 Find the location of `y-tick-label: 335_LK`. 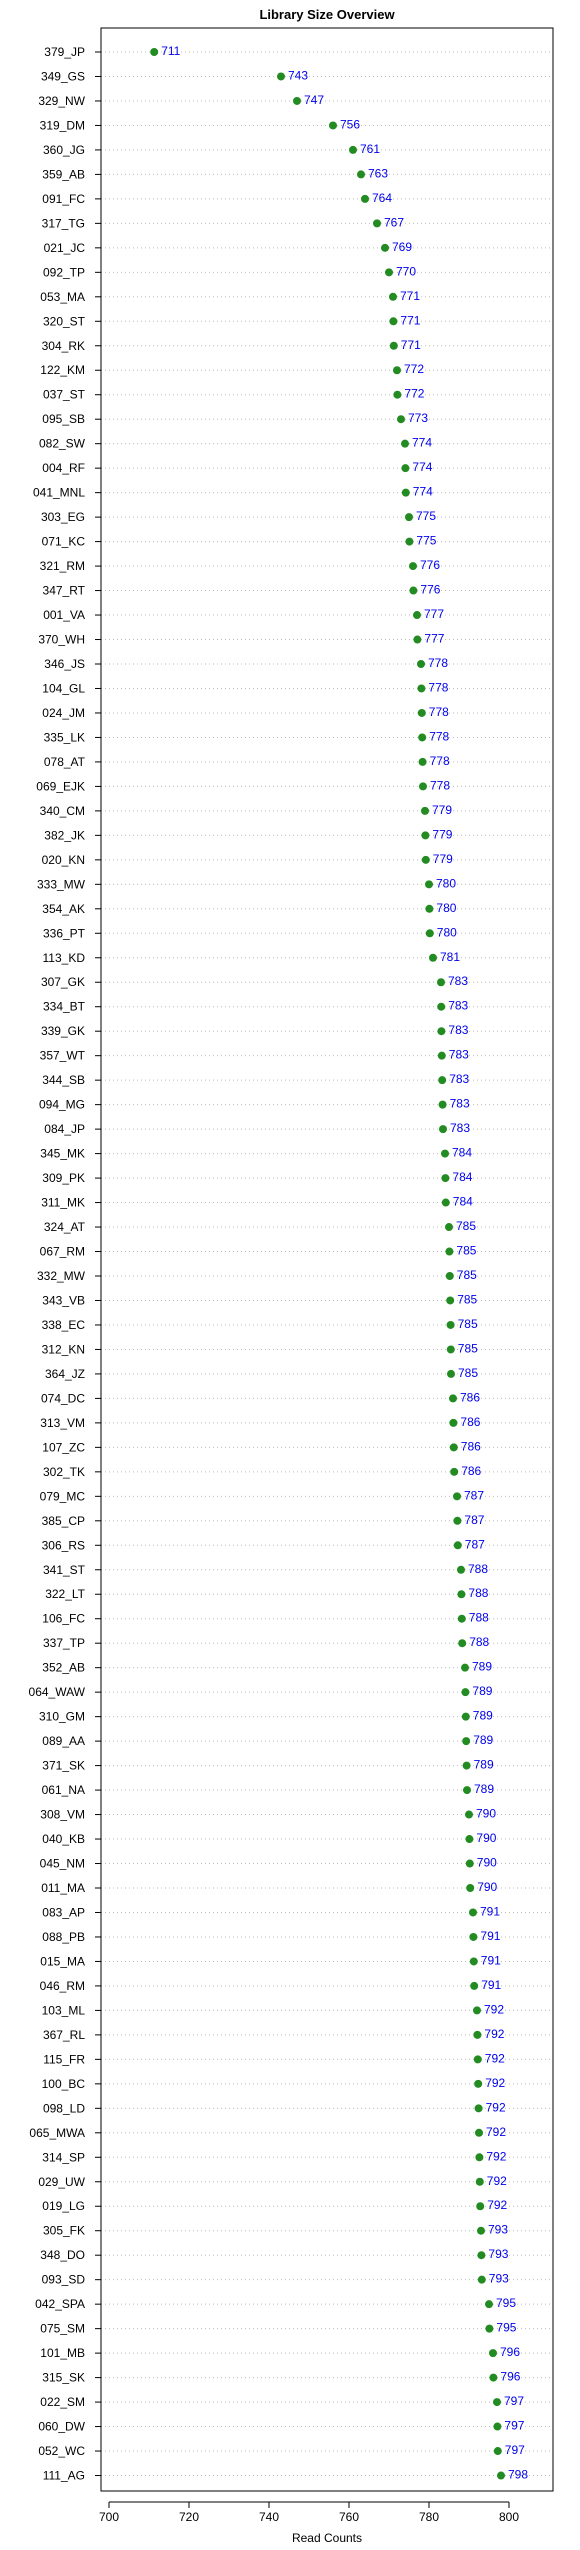

y-tick-label: 335_LK is located at coordinates (64, 737).